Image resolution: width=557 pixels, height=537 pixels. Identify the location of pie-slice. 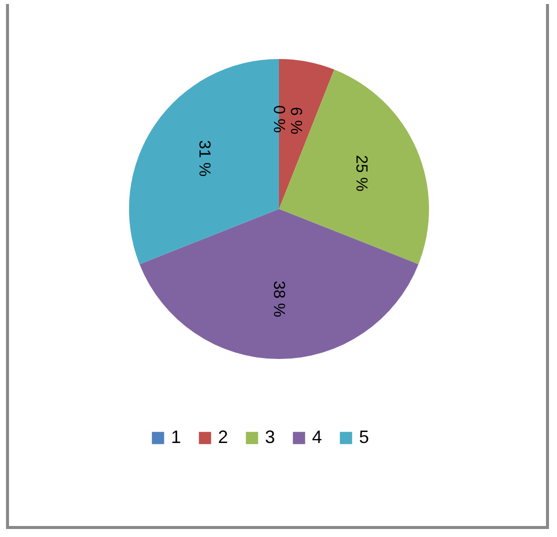
(279, 284).